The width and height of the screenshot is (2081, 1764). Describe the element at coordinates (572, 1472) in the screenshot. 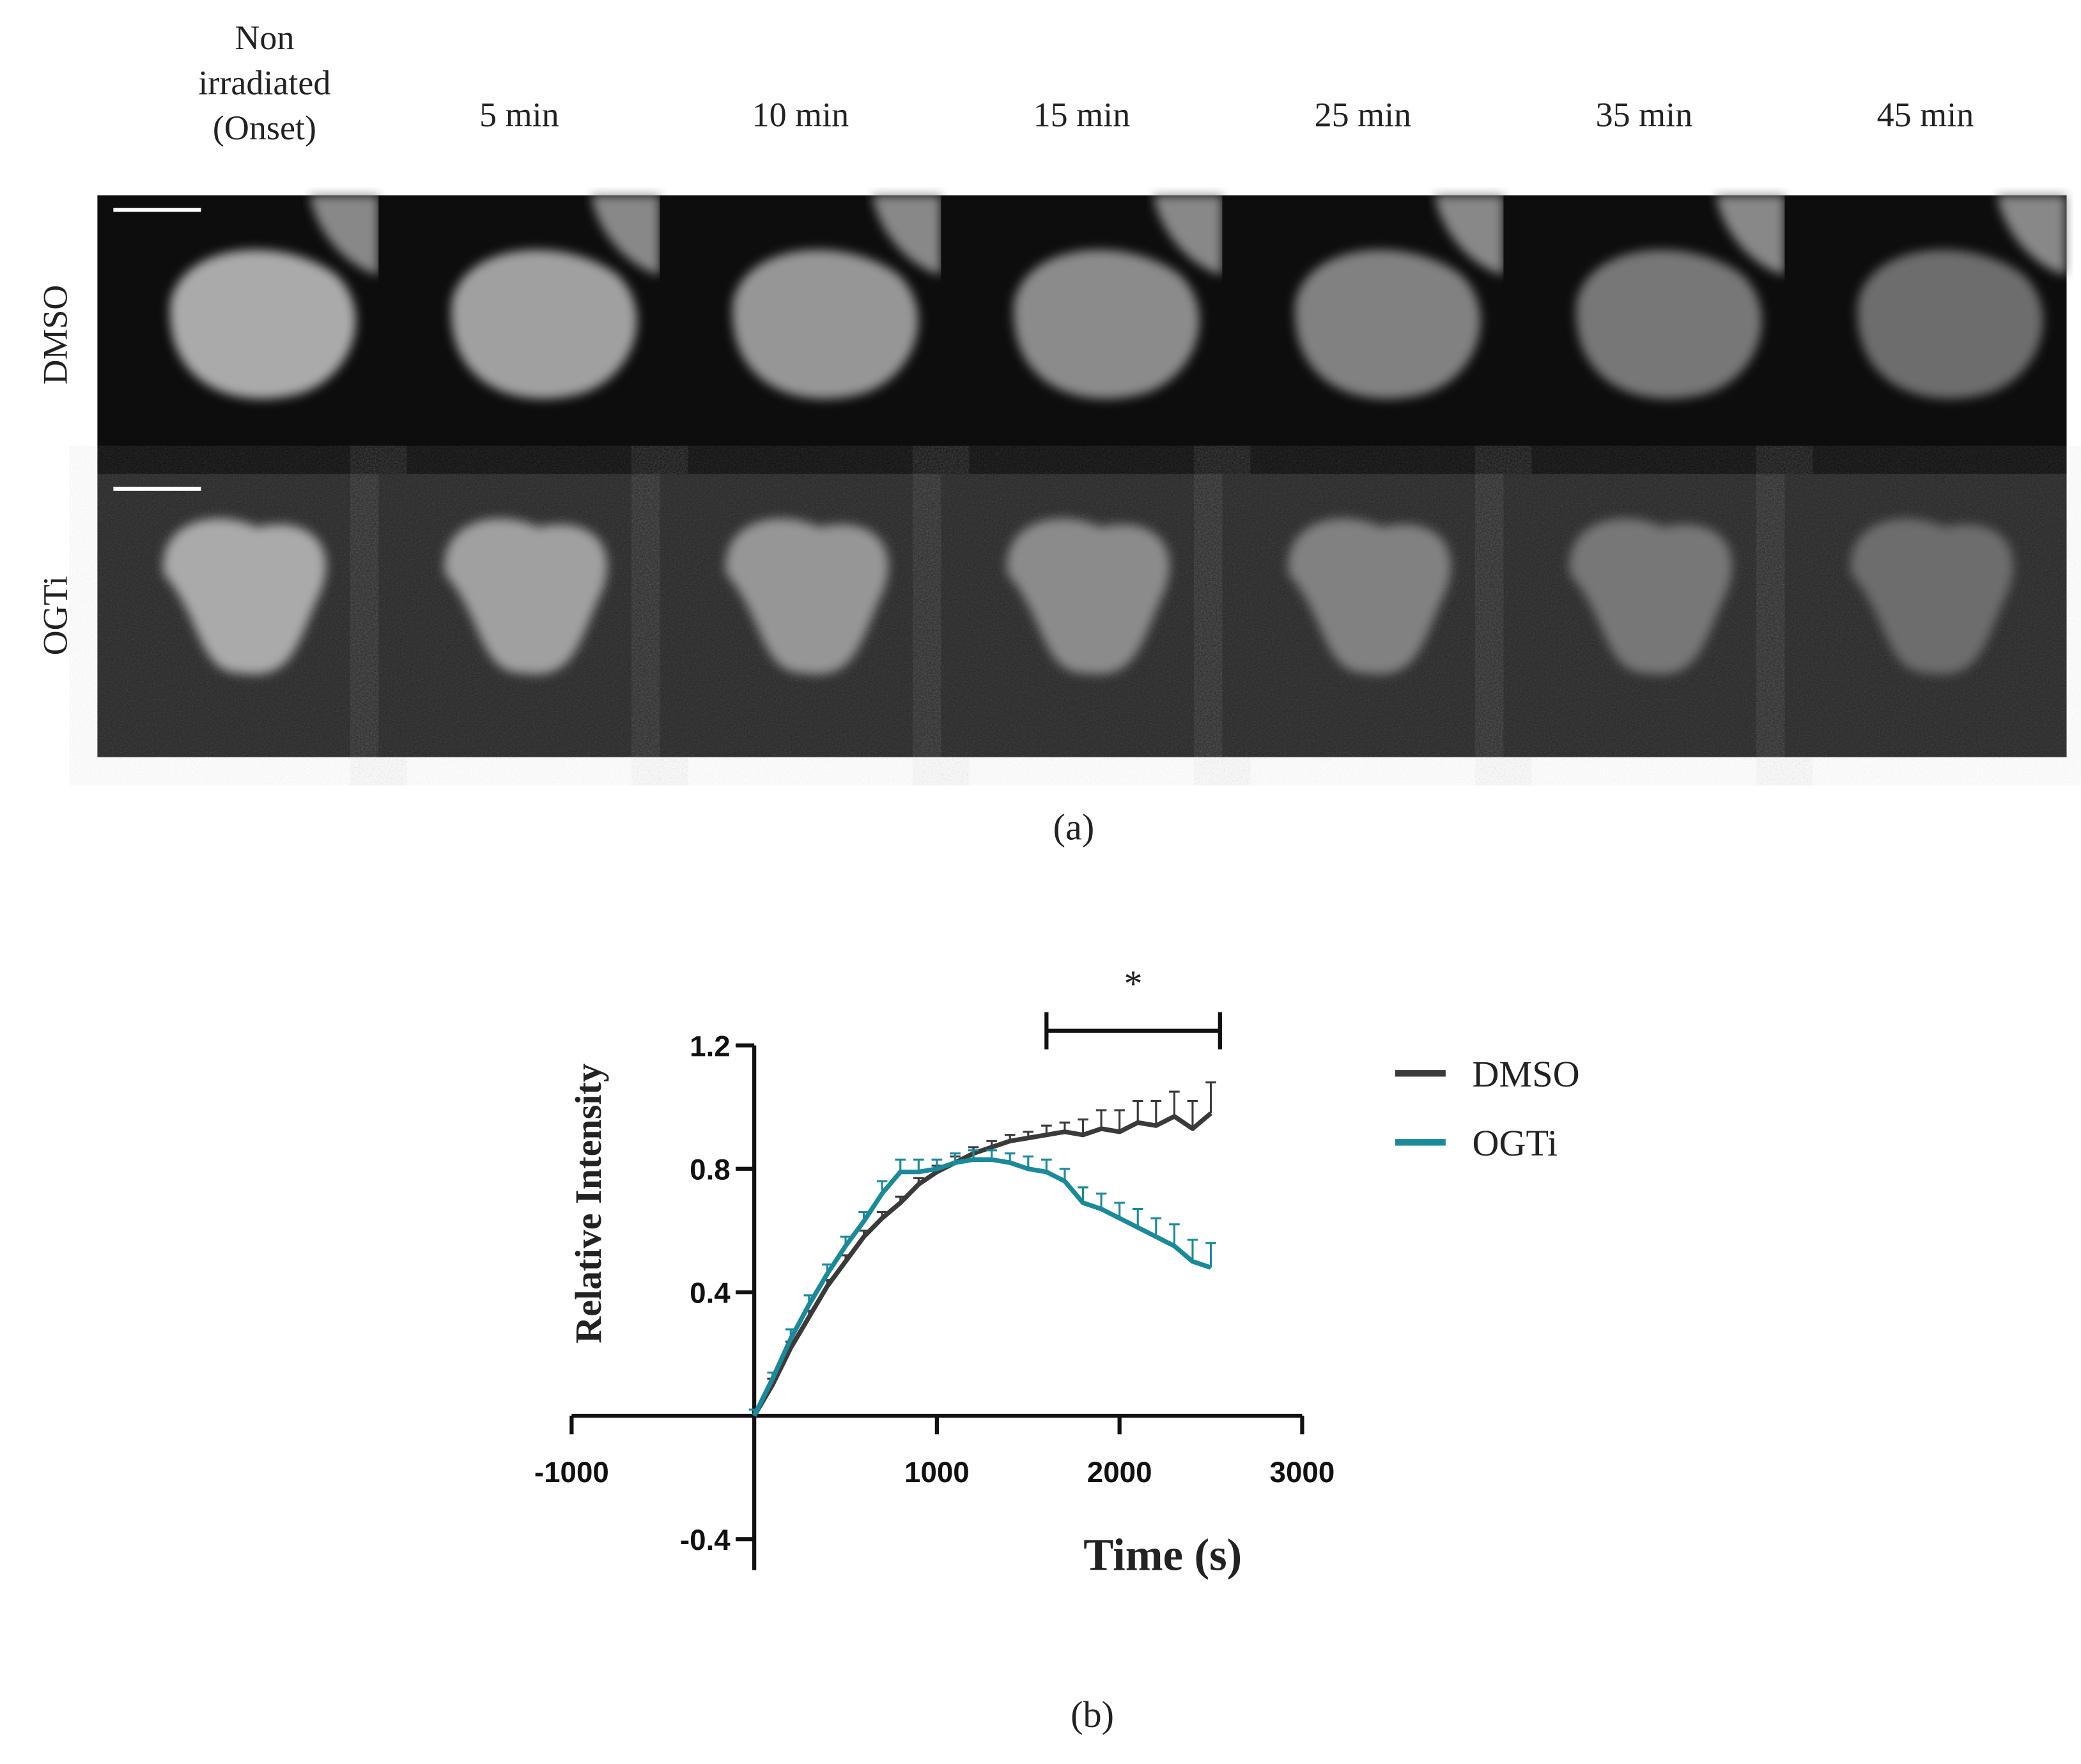

I see `x-tick-label: -1000` at that location.